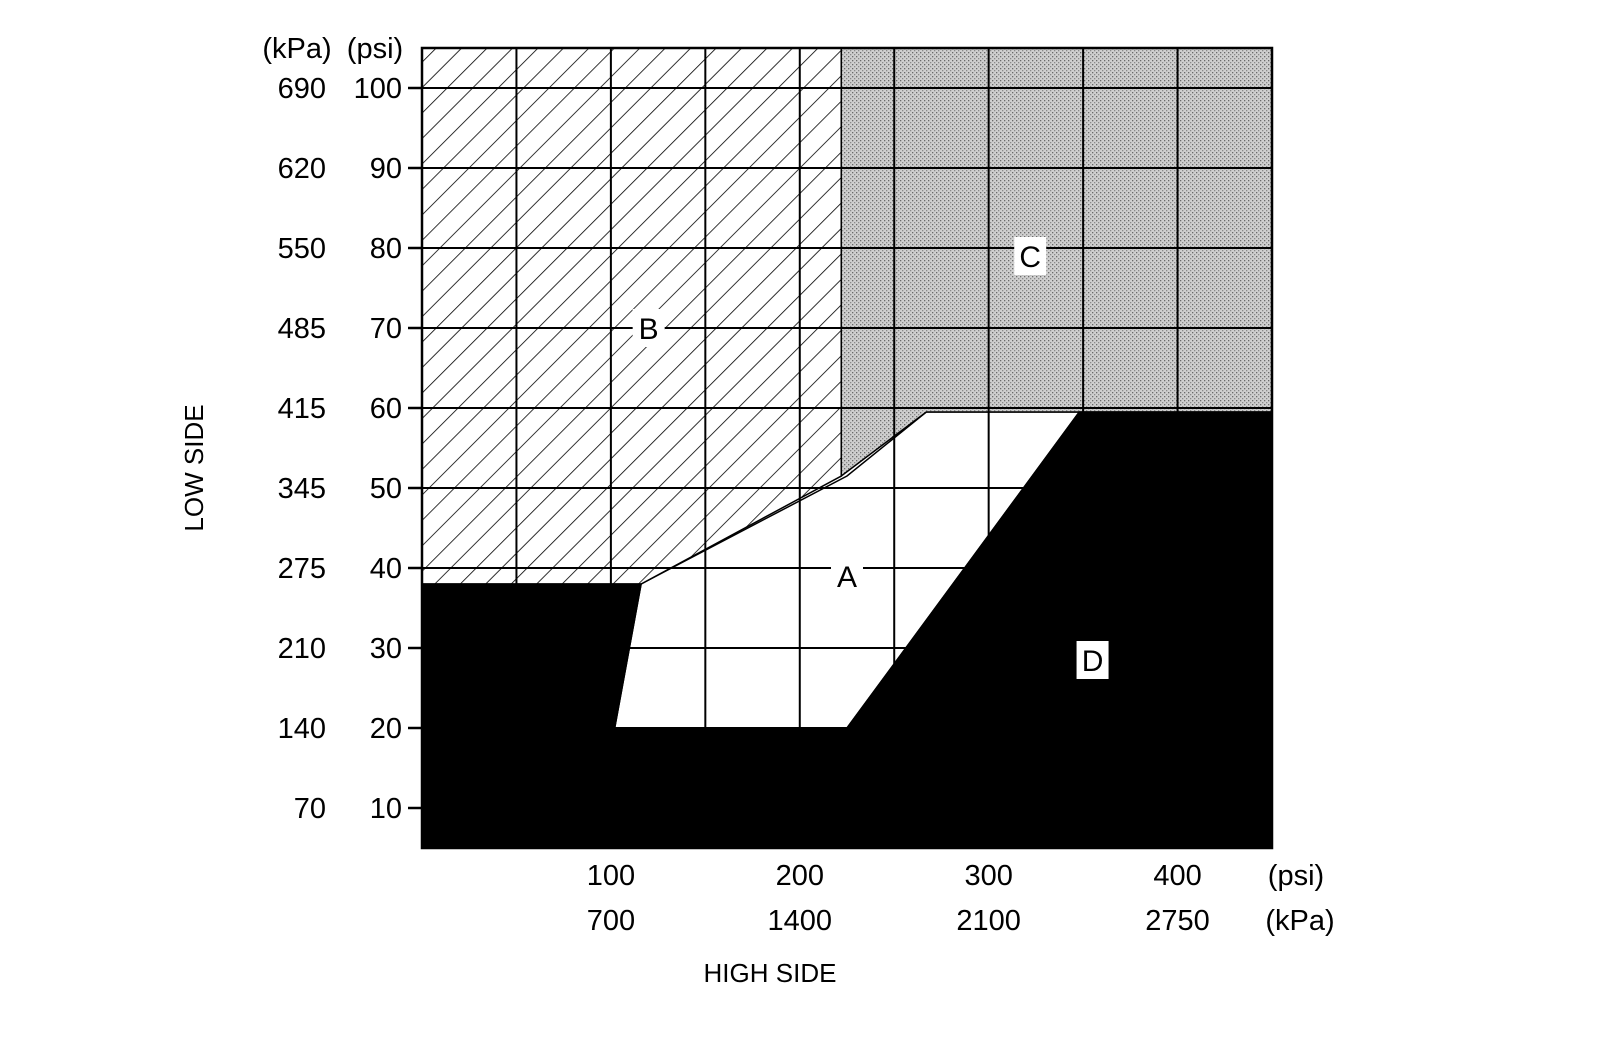 The height and width of the screenshot is (1043, 1600). Describe the element at coordinates (378, 89) in the screenshot. I see `y-tick-label-psi: 100` at that location.